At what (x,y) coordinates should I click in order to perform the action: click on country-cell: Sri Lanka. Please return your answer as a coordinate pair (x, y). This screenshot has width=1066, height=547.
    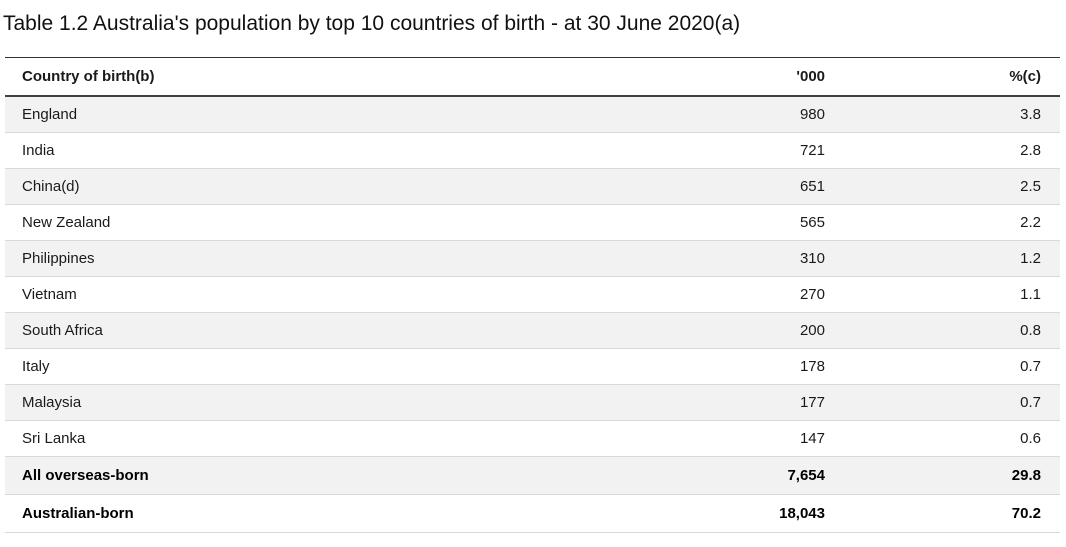
    Looking at the image, I should click on (297, 438).